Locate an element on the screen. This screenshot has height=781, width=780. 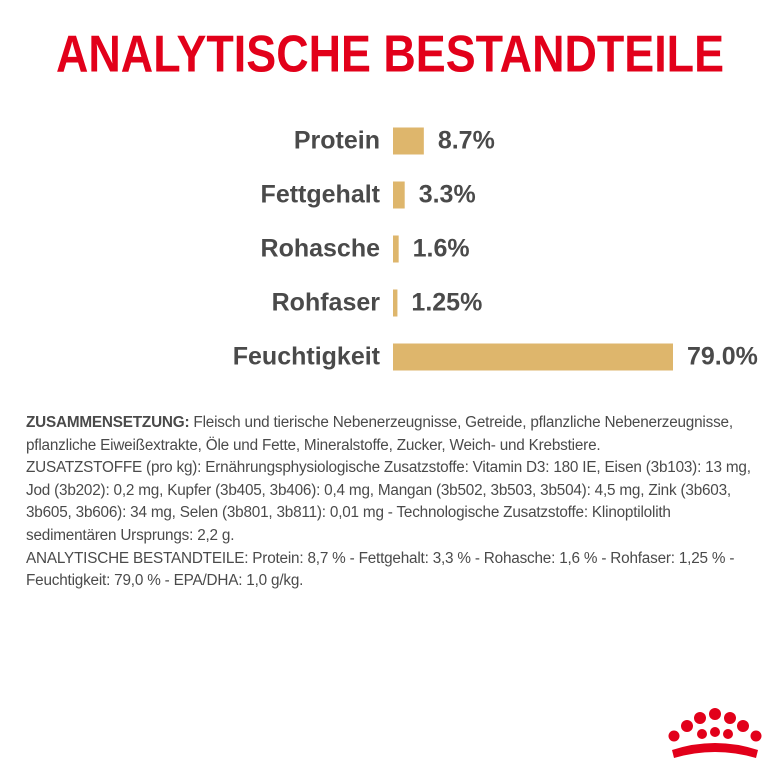
value-label: 79.0% is located at coordinates (722, 357).